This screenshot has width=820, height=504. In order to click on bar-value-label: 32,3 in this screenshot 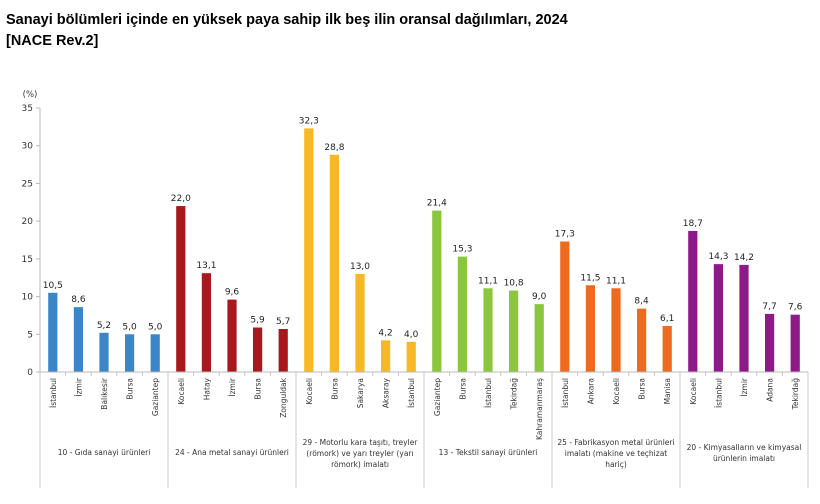, I will do `click(309, 121)`.